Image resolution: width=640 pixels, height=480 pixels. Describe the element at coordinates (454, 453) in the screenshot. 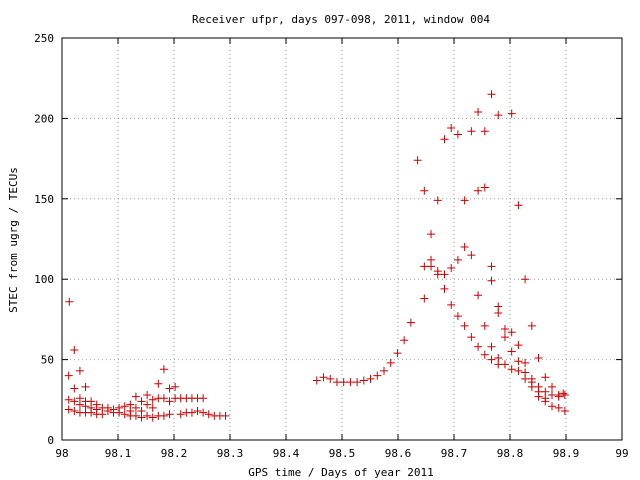

I see `x-tick-label: 98.7` at that location.